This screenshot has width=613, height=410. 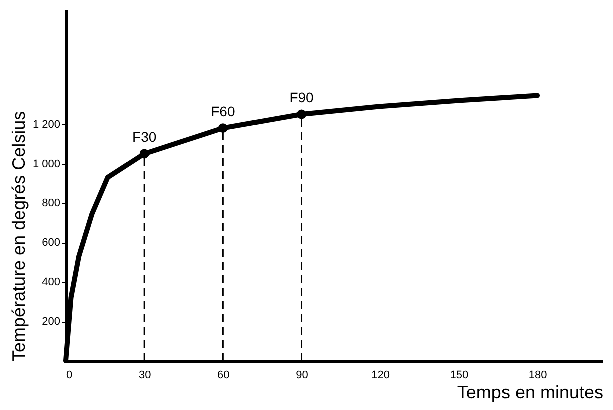 What do you see at coordinates (144, 136) in the screenshot?
I see `annotation: F30` at bounding box center [144, 136].